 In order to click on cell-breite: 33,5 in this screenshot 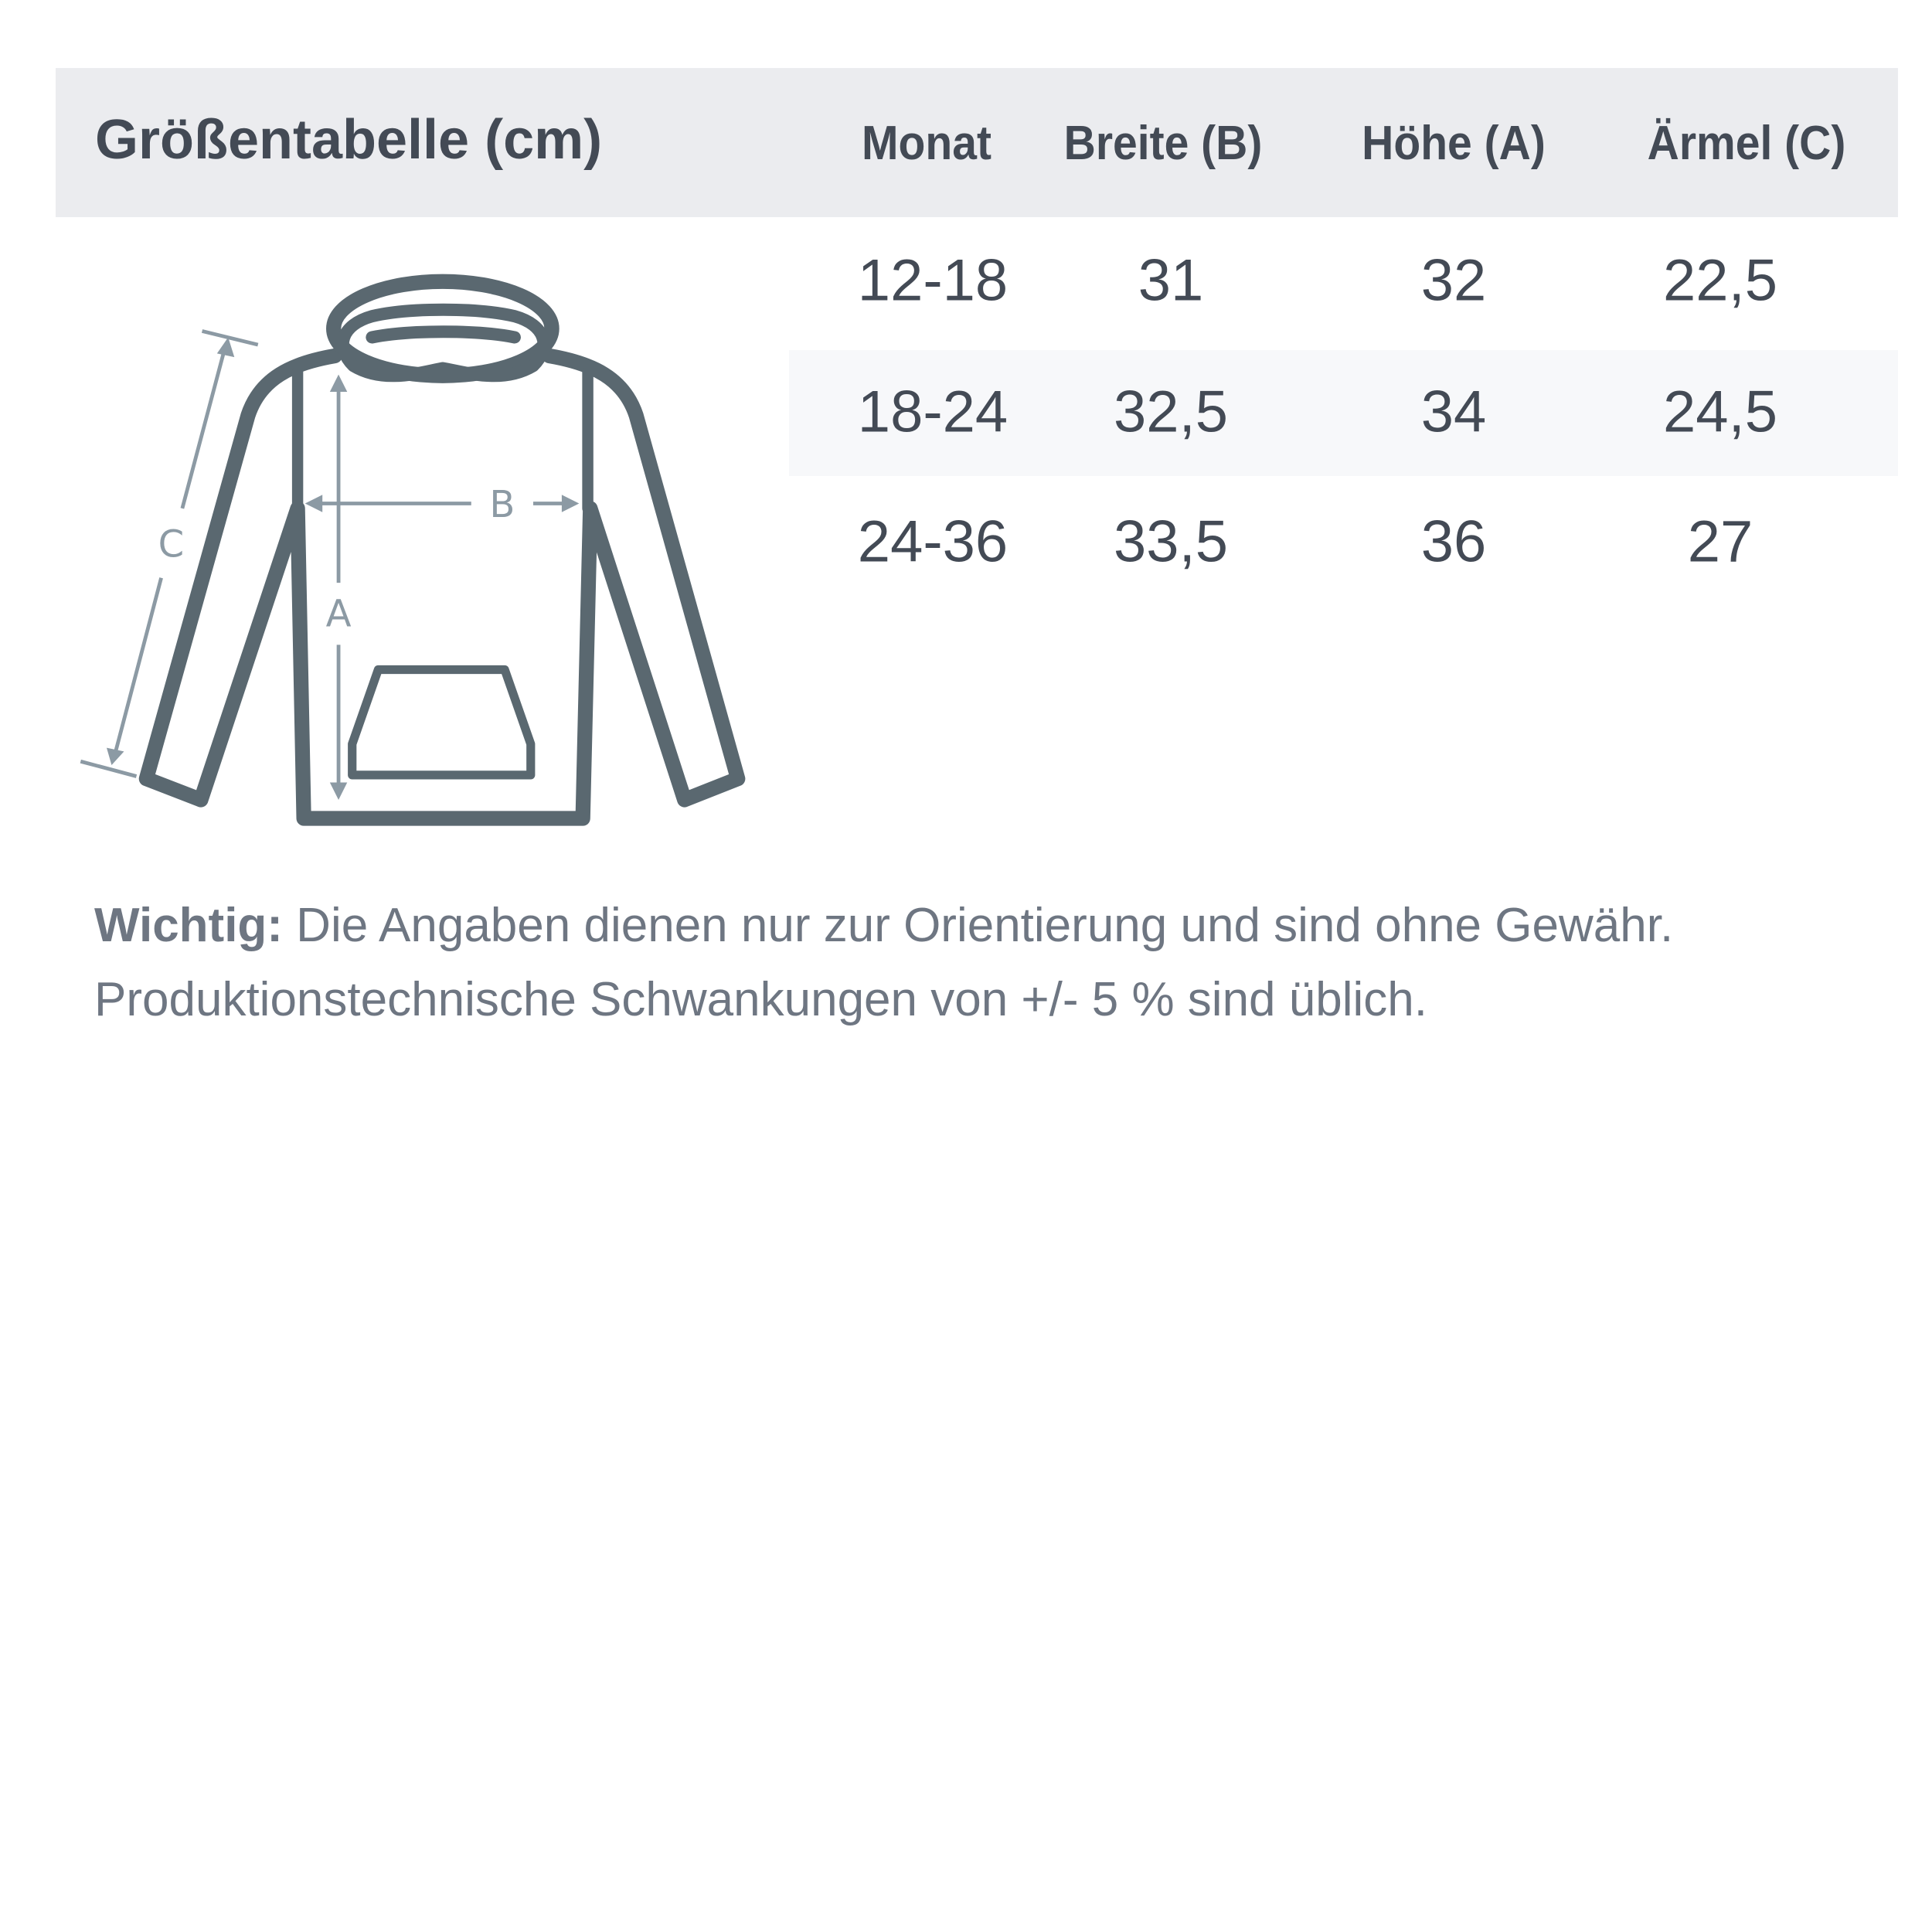, I will do `click(1171, 542)`.